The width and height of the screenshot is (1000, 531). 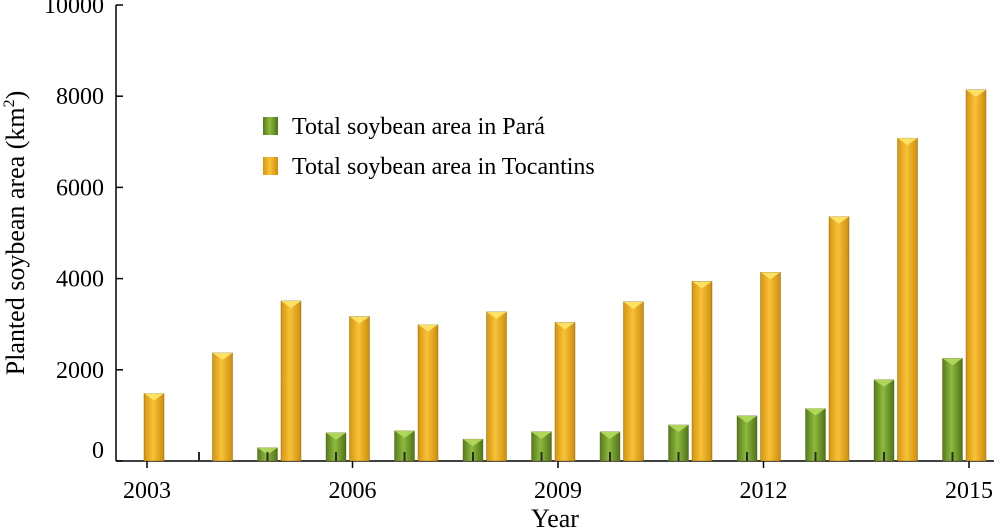 What do you see at coordinates (907, 142) in the screenshot?
I see `bar-cap-tocantins-2014` at bounding box center [907, 142].